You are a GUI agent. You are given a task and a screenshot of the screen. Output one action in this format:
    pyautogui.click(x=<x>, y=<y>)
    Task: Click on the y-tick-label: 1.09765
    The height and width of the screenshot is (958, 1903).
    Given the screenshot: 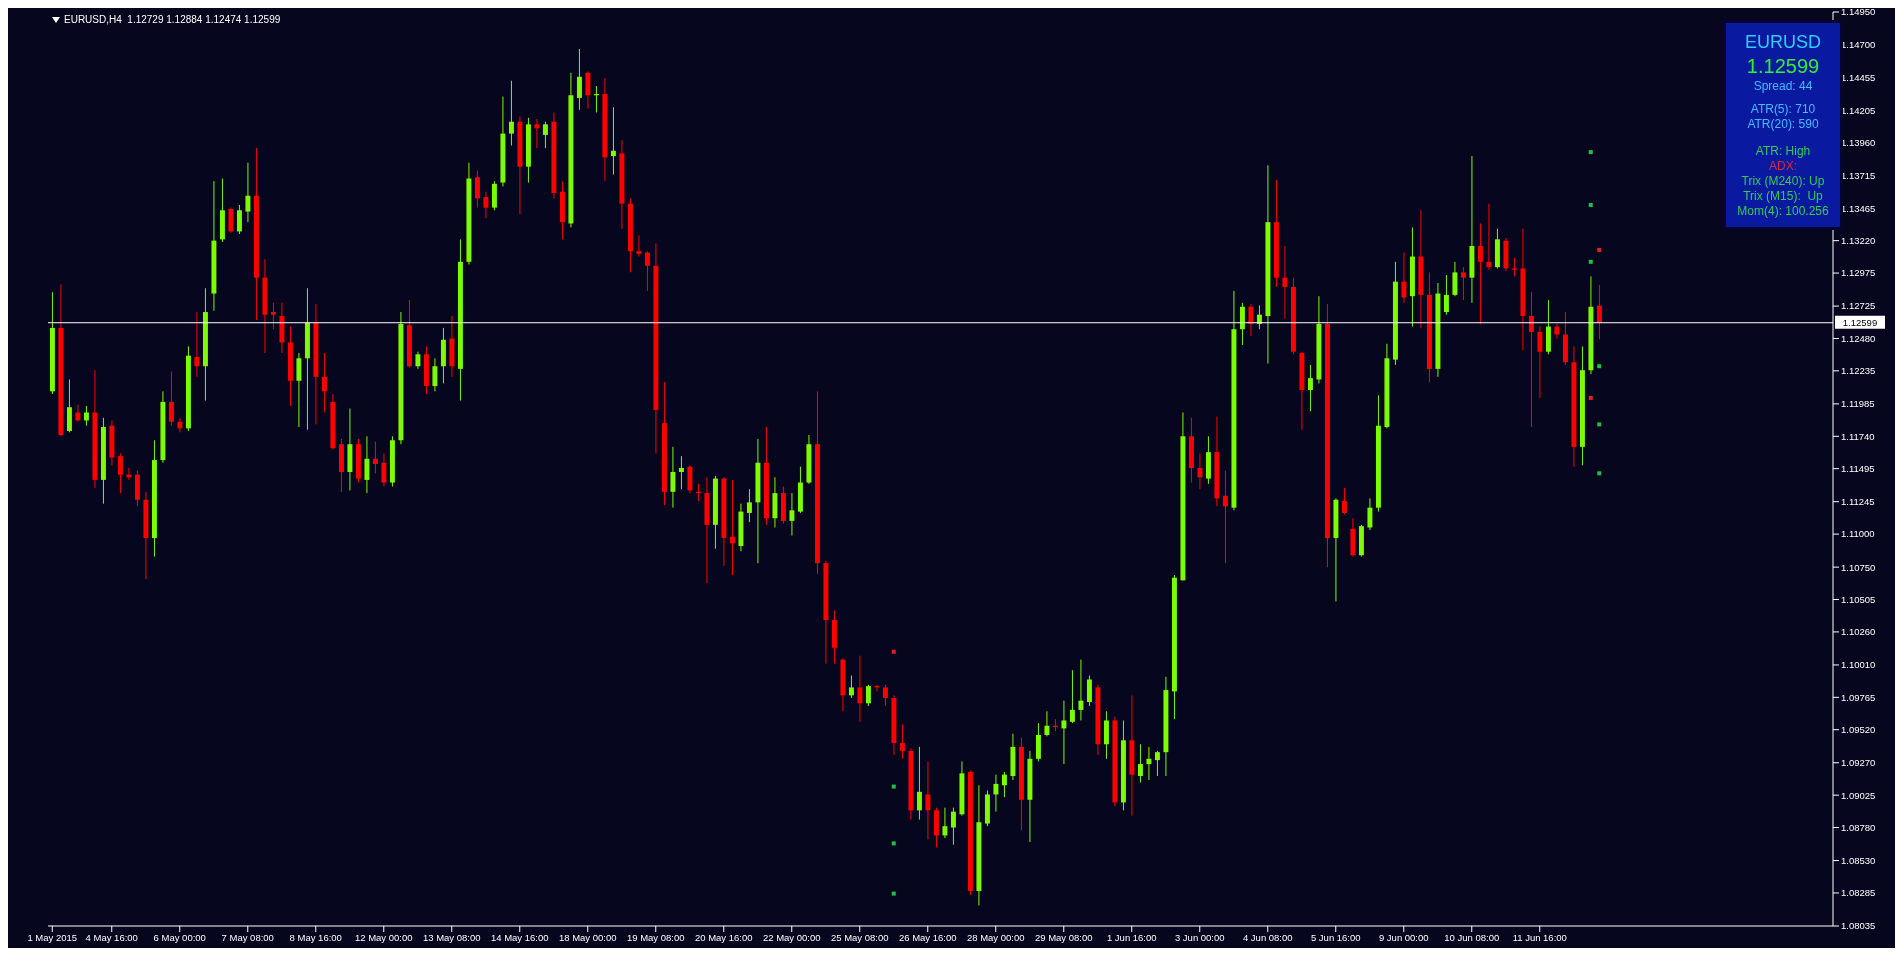 What is the action you would take?
    pyautogui.click(x=1858, y=697)
    